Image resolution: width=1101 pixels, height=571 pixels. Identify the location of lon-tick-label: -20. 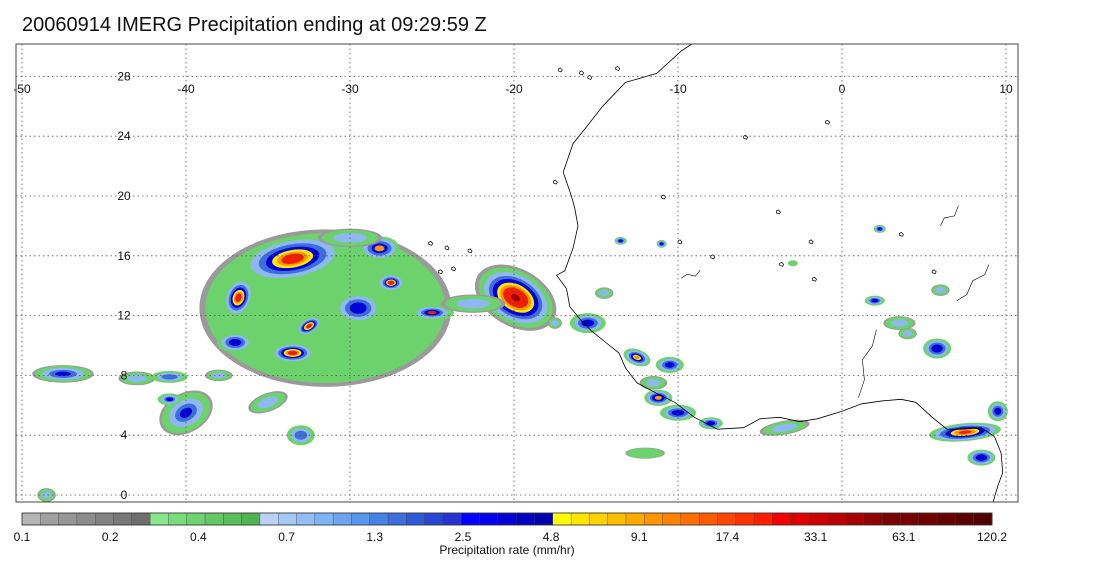
(514, 89).